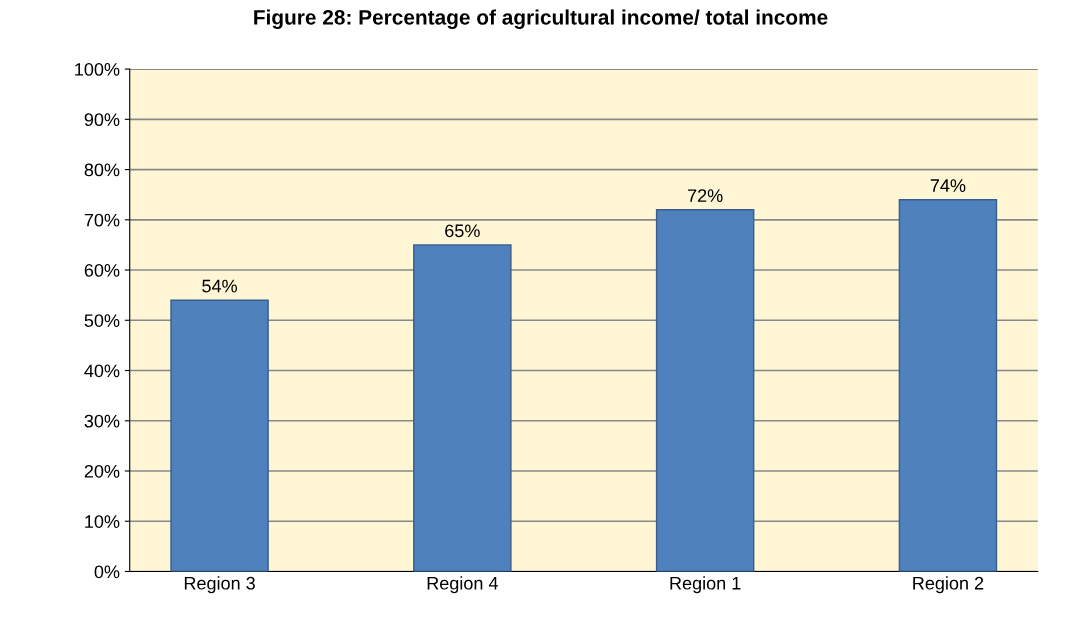 The height and width of the screenshot is (628, 1081). What do you see at coordinates (102, 270) in the screenshot?
I see `y-tick-label: 60%` at bounding box center [102, 270].